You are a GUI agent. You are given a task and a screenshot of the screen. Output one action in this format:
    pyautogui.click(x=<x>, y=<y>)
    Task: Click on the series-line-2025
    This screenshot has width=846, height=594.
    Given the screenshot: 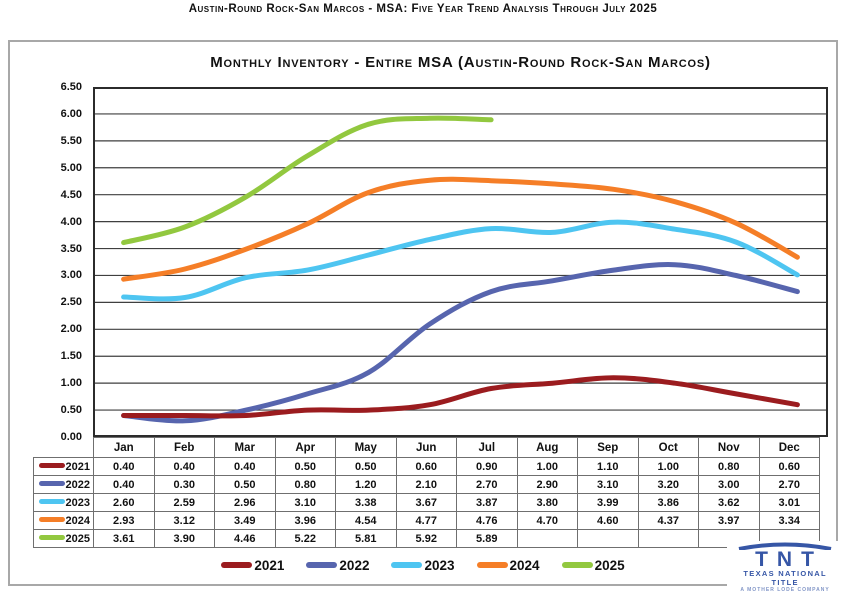 What is the action you would take?
    pyautogui.click(x=307, y=180)
    